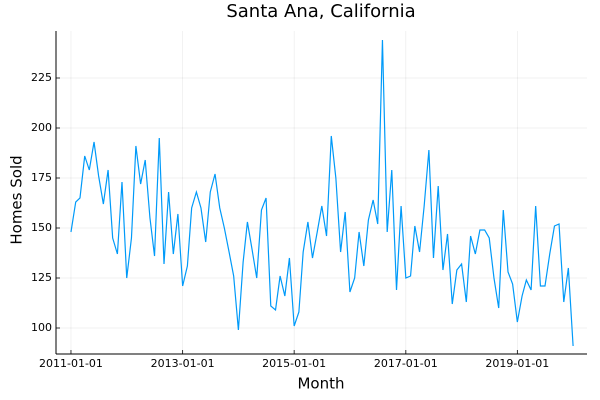 The width and height of the screenshot is (600, 400). I want to click on y-tick-label: 175, so click(41, 177).